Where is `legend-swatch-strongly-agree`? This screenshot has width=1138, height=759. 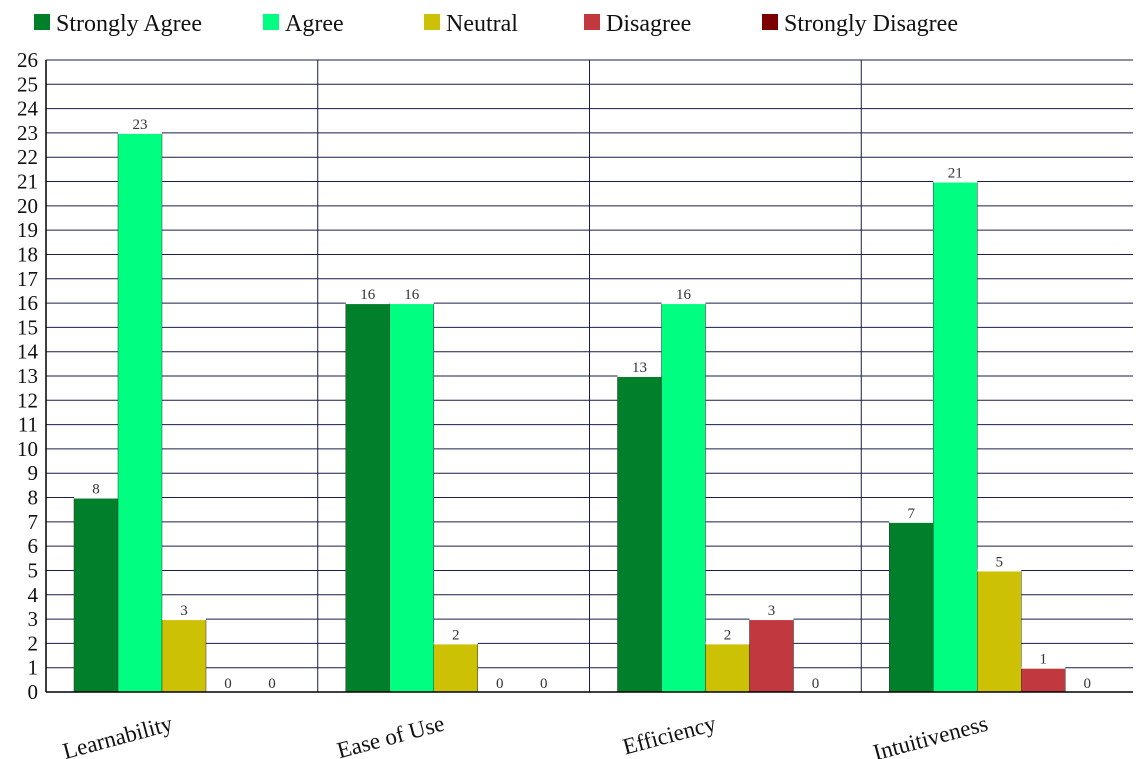
legend-swatch-strongly-agree is located at coordinates (42, 22).